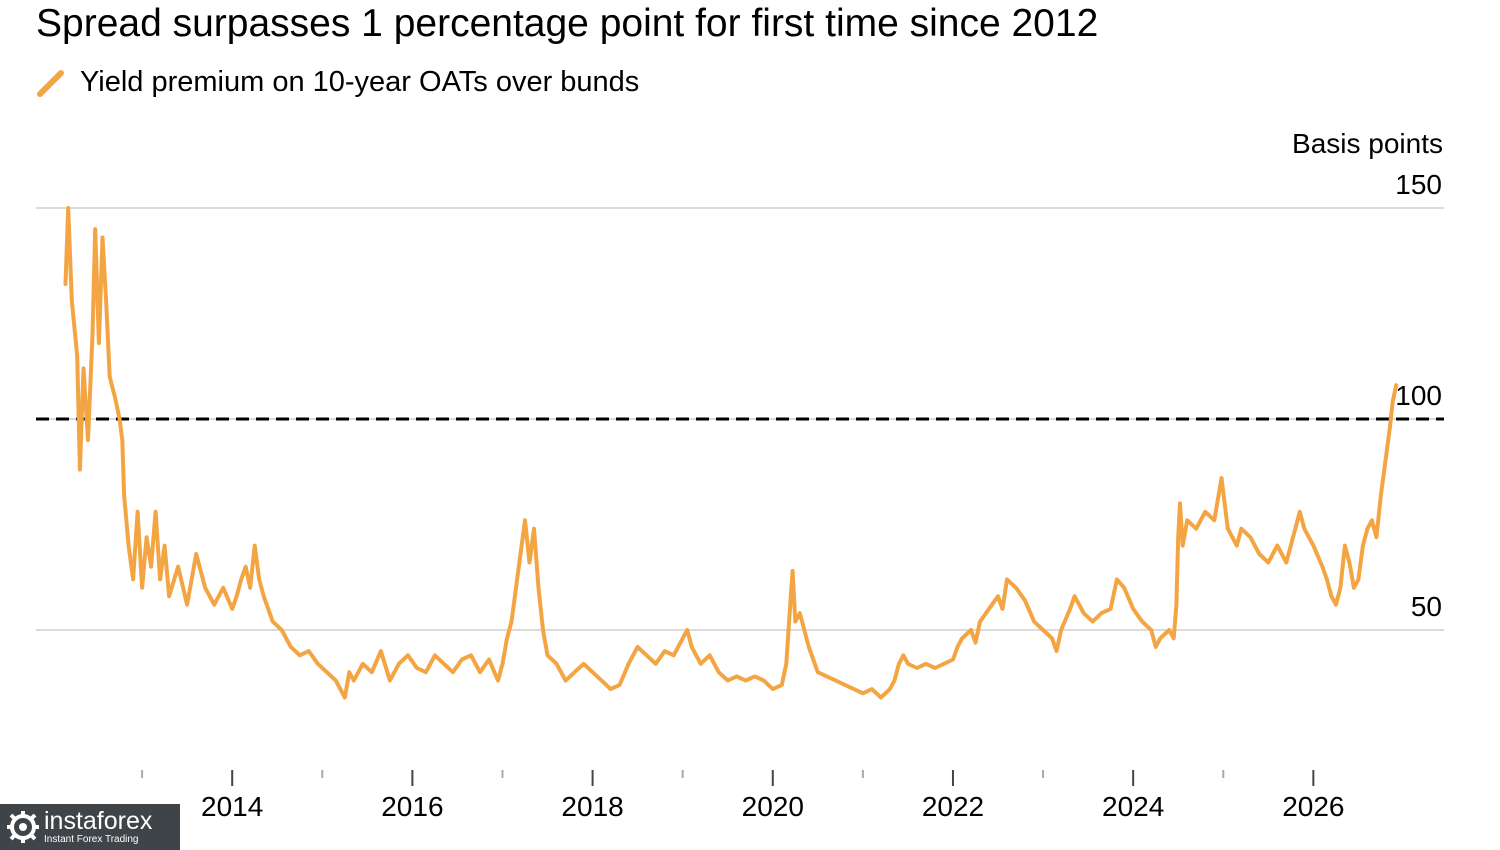  I want to click on x-tick-label-2014: 2014, so click(232, 806).